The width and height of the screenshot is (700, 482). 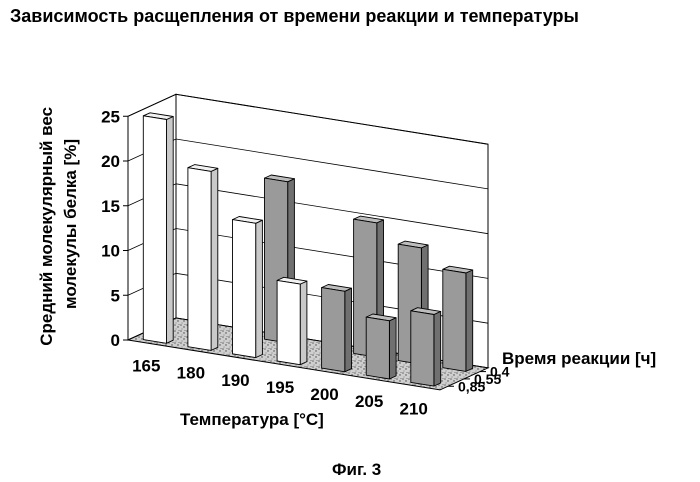 What do you see at coordinates (579, 358) in the screenshot?
I see `depth-axis-label: Время реакции [ч]` at bounding box center [579, 358].